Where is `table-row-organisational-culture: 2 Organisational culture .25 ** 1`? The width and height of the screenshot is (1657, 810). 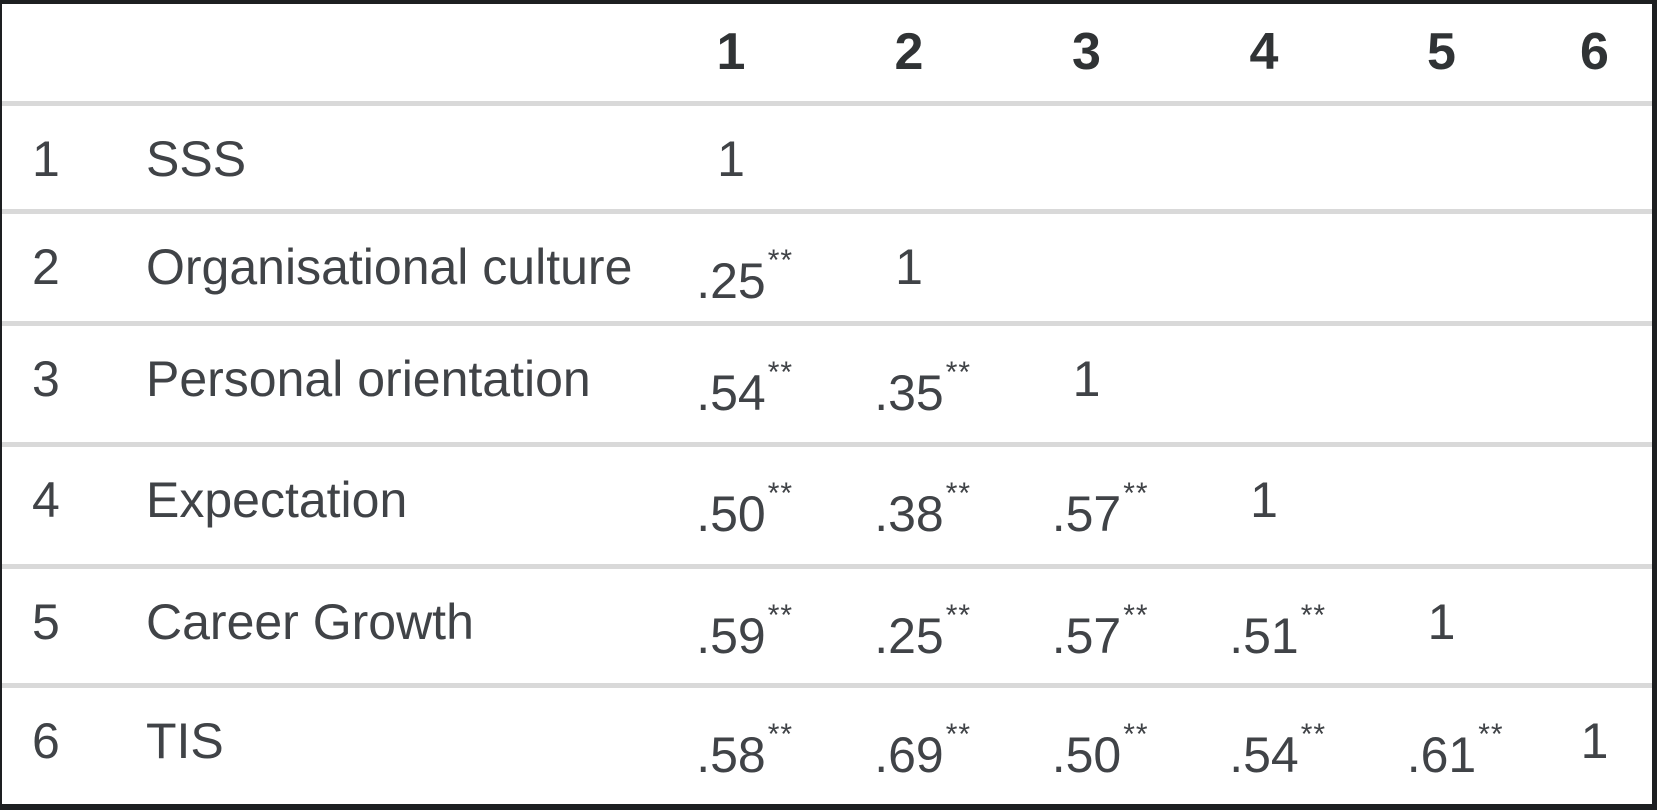
table-row-organisational-culture: 2 Organisational culture .25 ** 1 is located at coordinates (827, 265).